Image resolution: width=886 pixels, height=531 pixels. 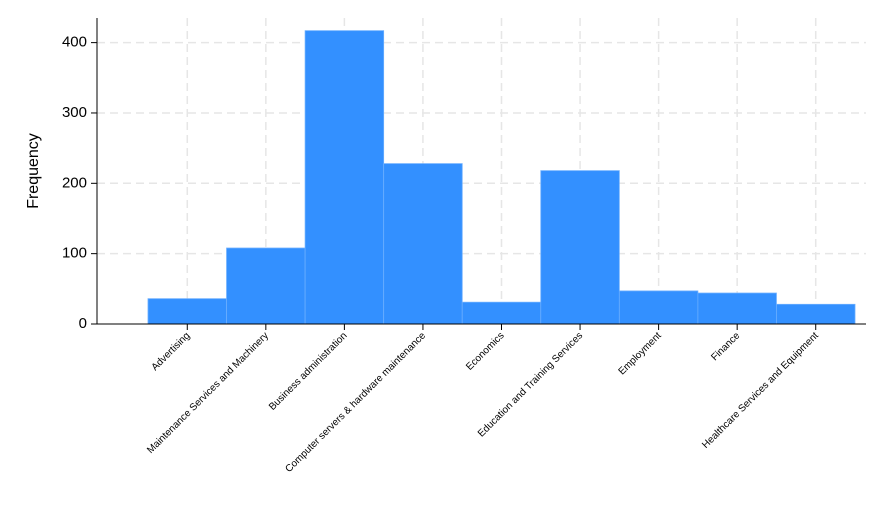 I want to click on y-tick-label: 0, so click(x=83, y=323).